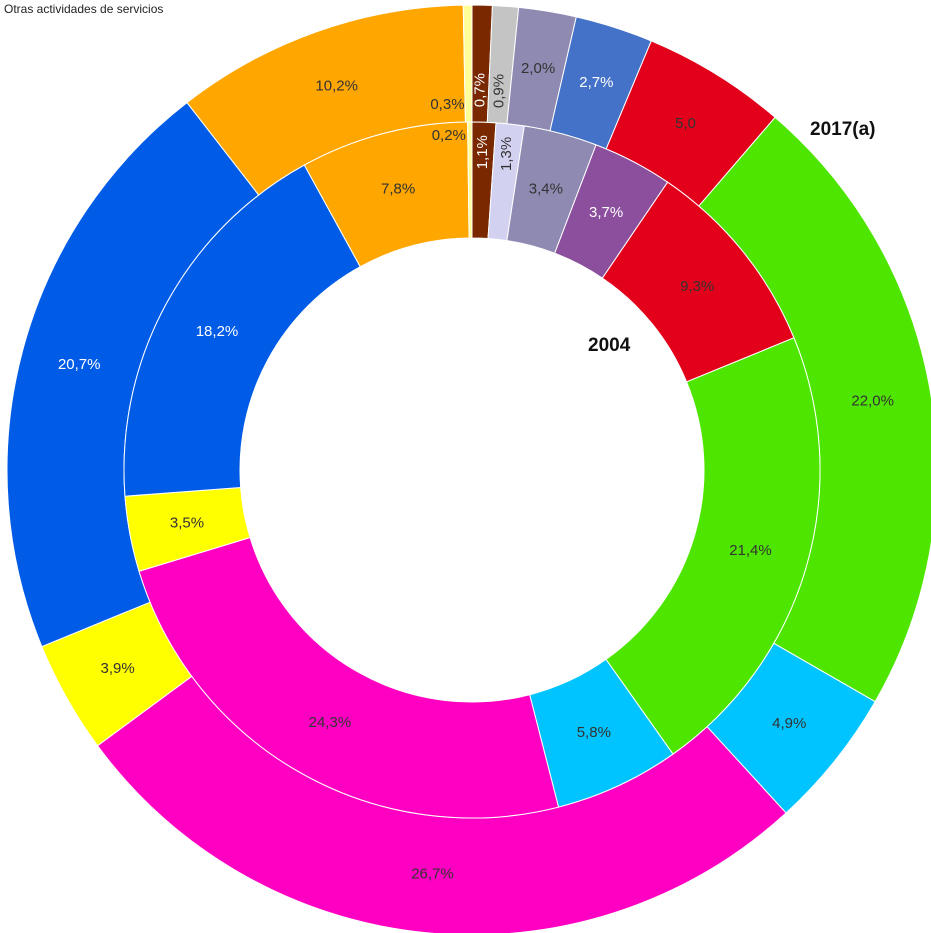 This screenshot has width=931, height=933. Describe the element at coordinates (872, 400) in the screenshot. I see `data-label: 22,0%` at that location.